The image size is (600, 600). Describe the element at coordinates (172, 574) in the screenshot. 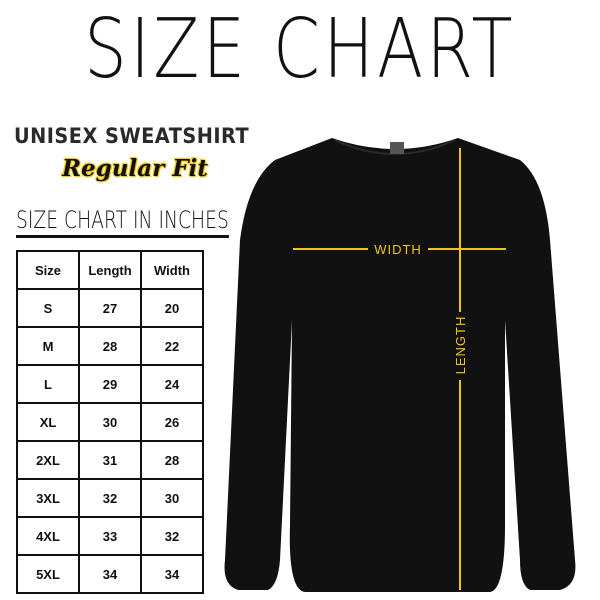

I see `width-cell: 34` at that location.